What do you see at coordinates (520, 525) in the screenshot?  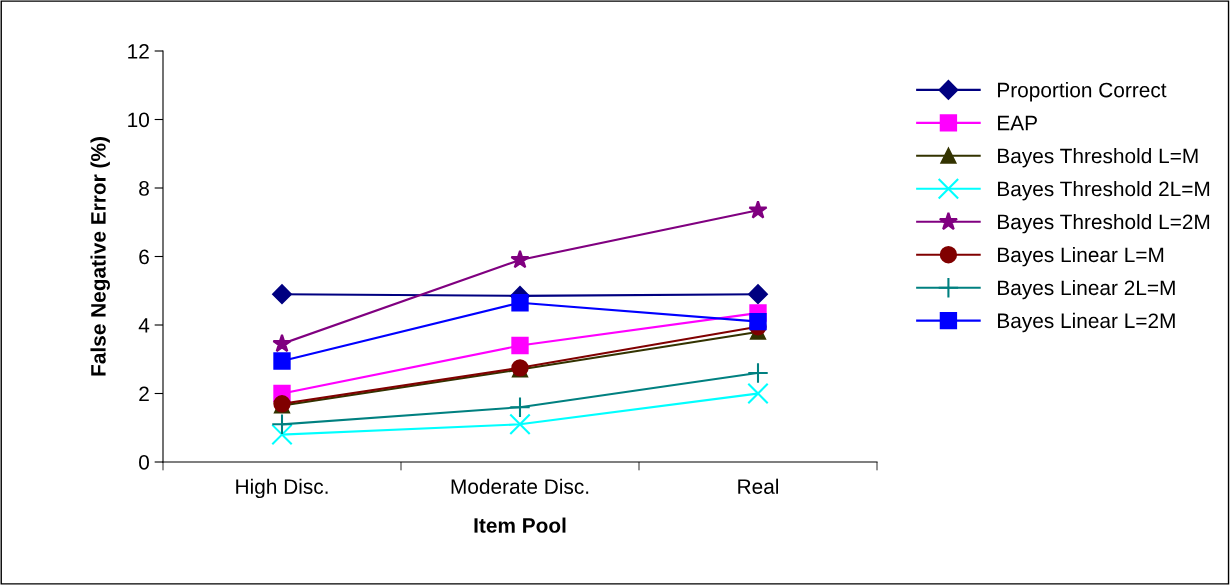 I see `x-axis-title: Item Pool` at bounding box center [520, 525].